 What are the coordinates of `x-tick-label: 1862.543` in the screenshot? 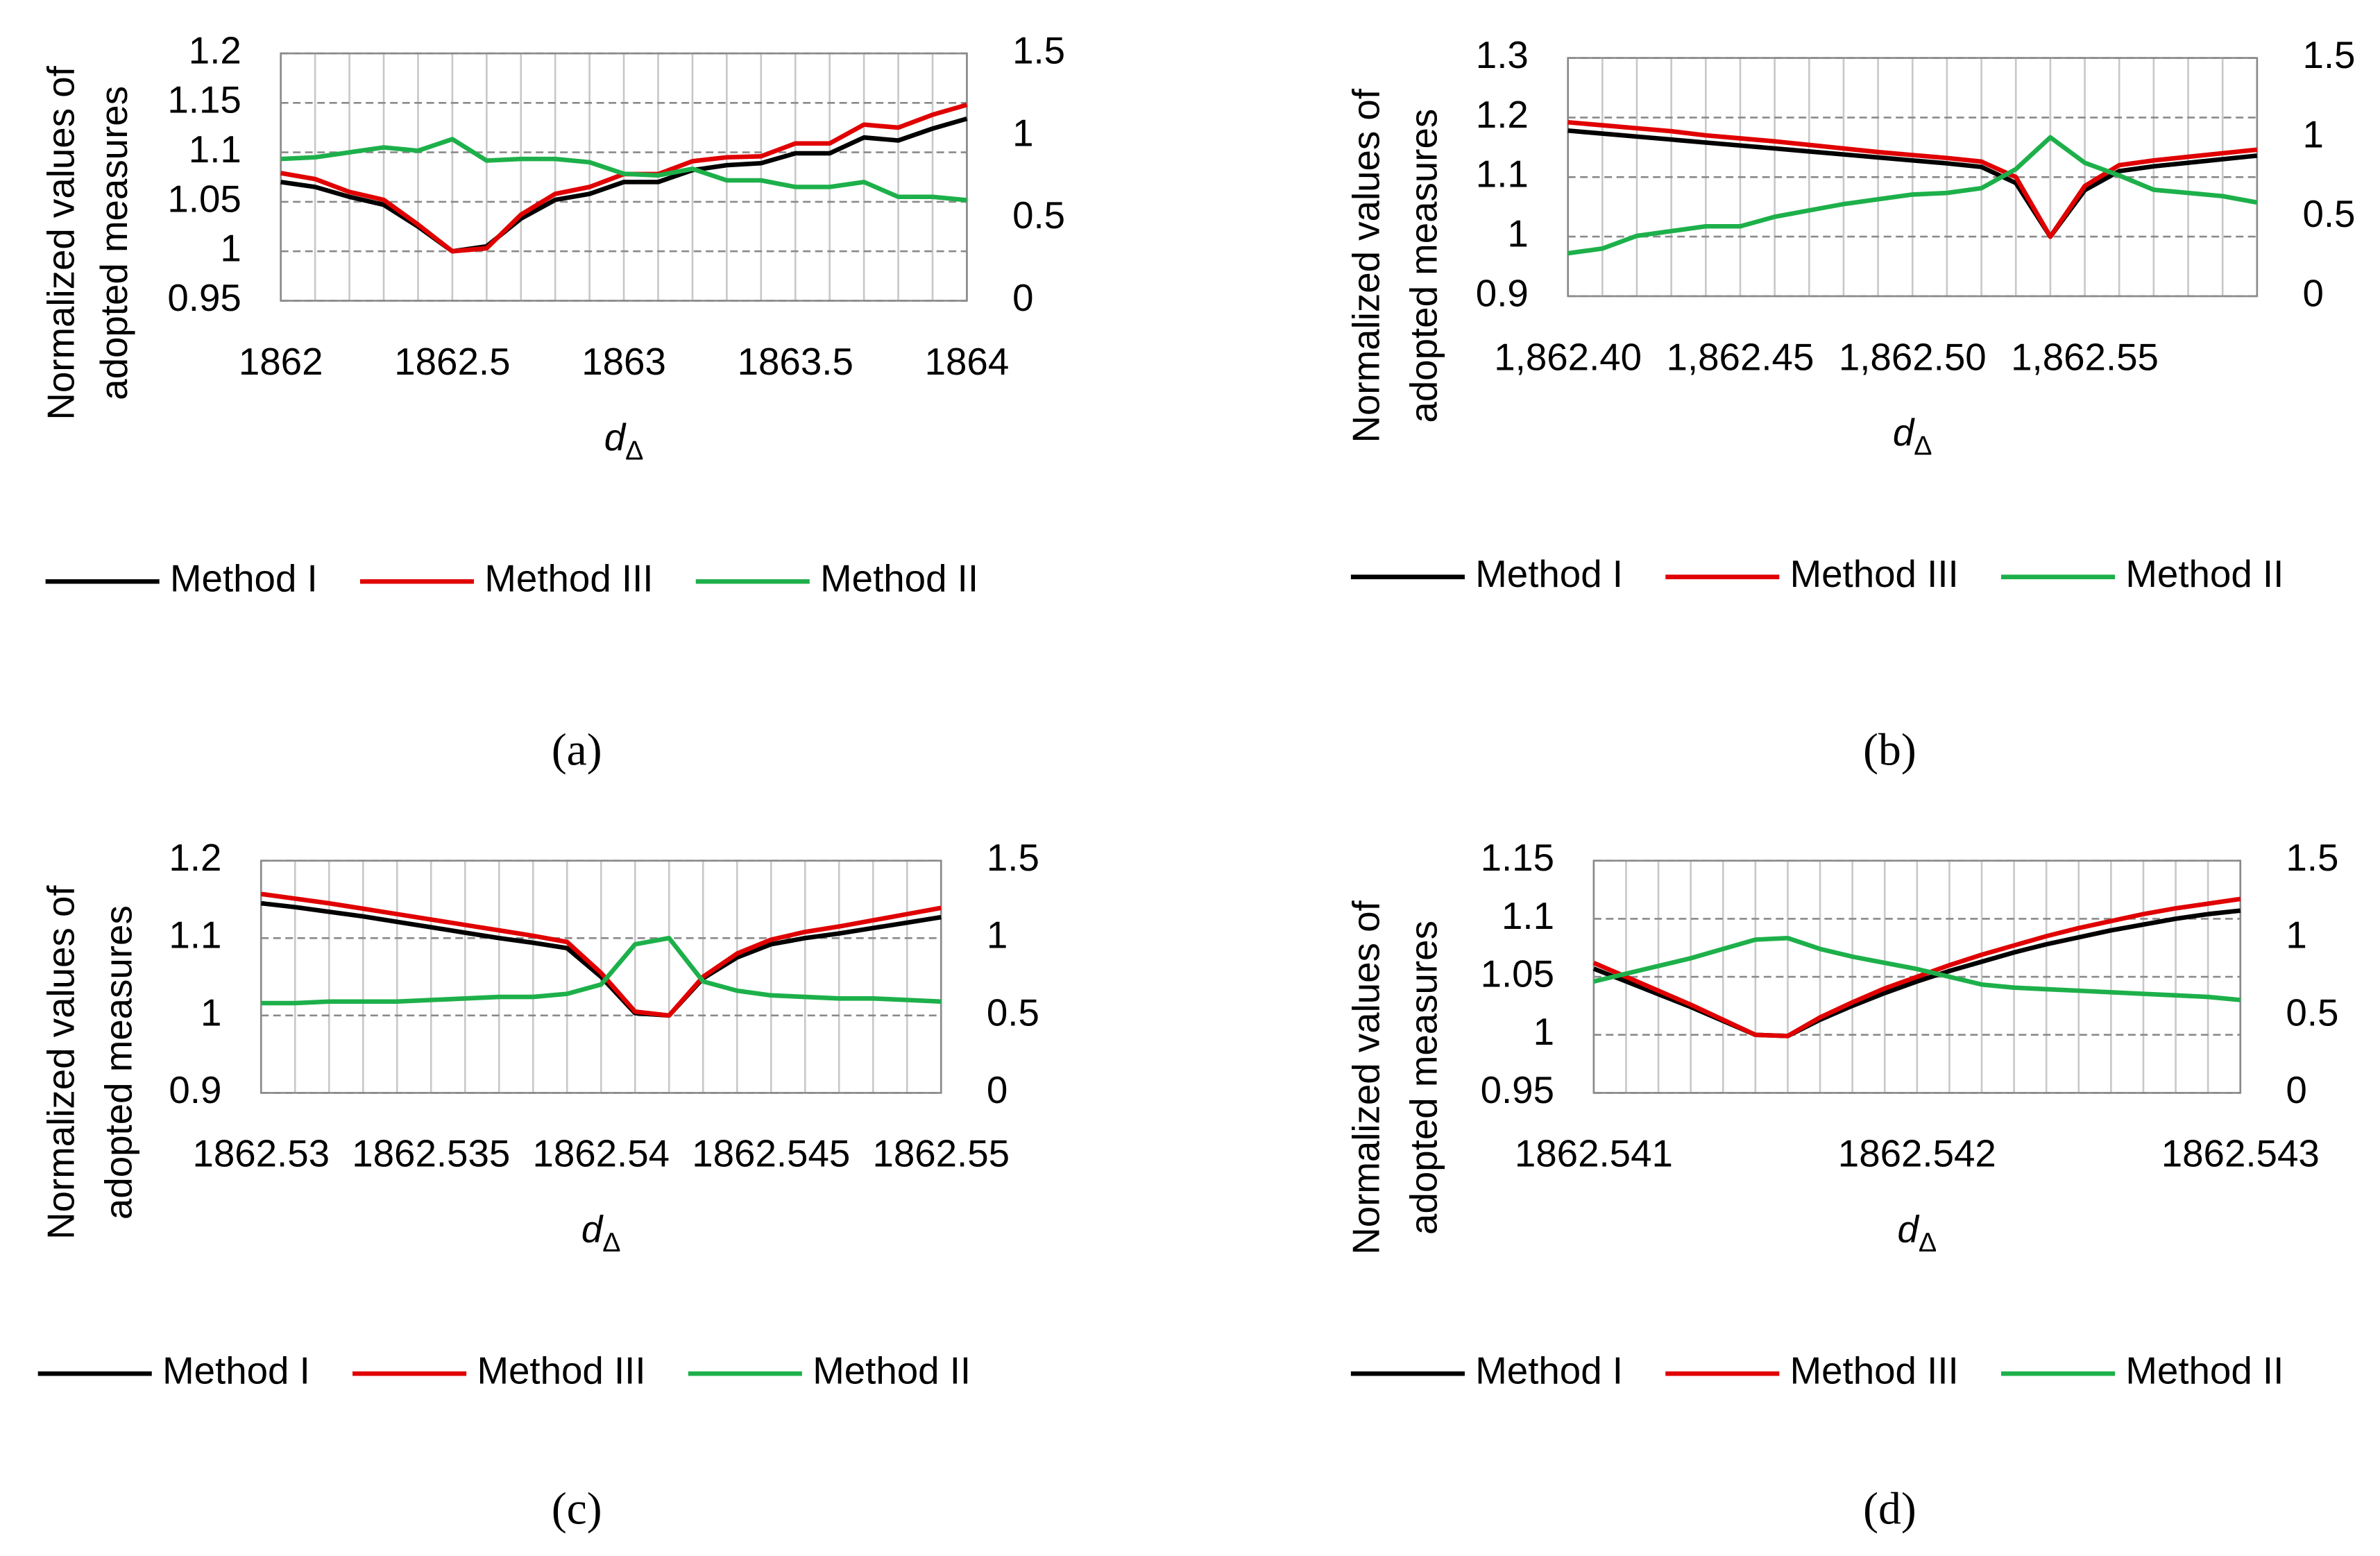 It's located at (2240, 1153).